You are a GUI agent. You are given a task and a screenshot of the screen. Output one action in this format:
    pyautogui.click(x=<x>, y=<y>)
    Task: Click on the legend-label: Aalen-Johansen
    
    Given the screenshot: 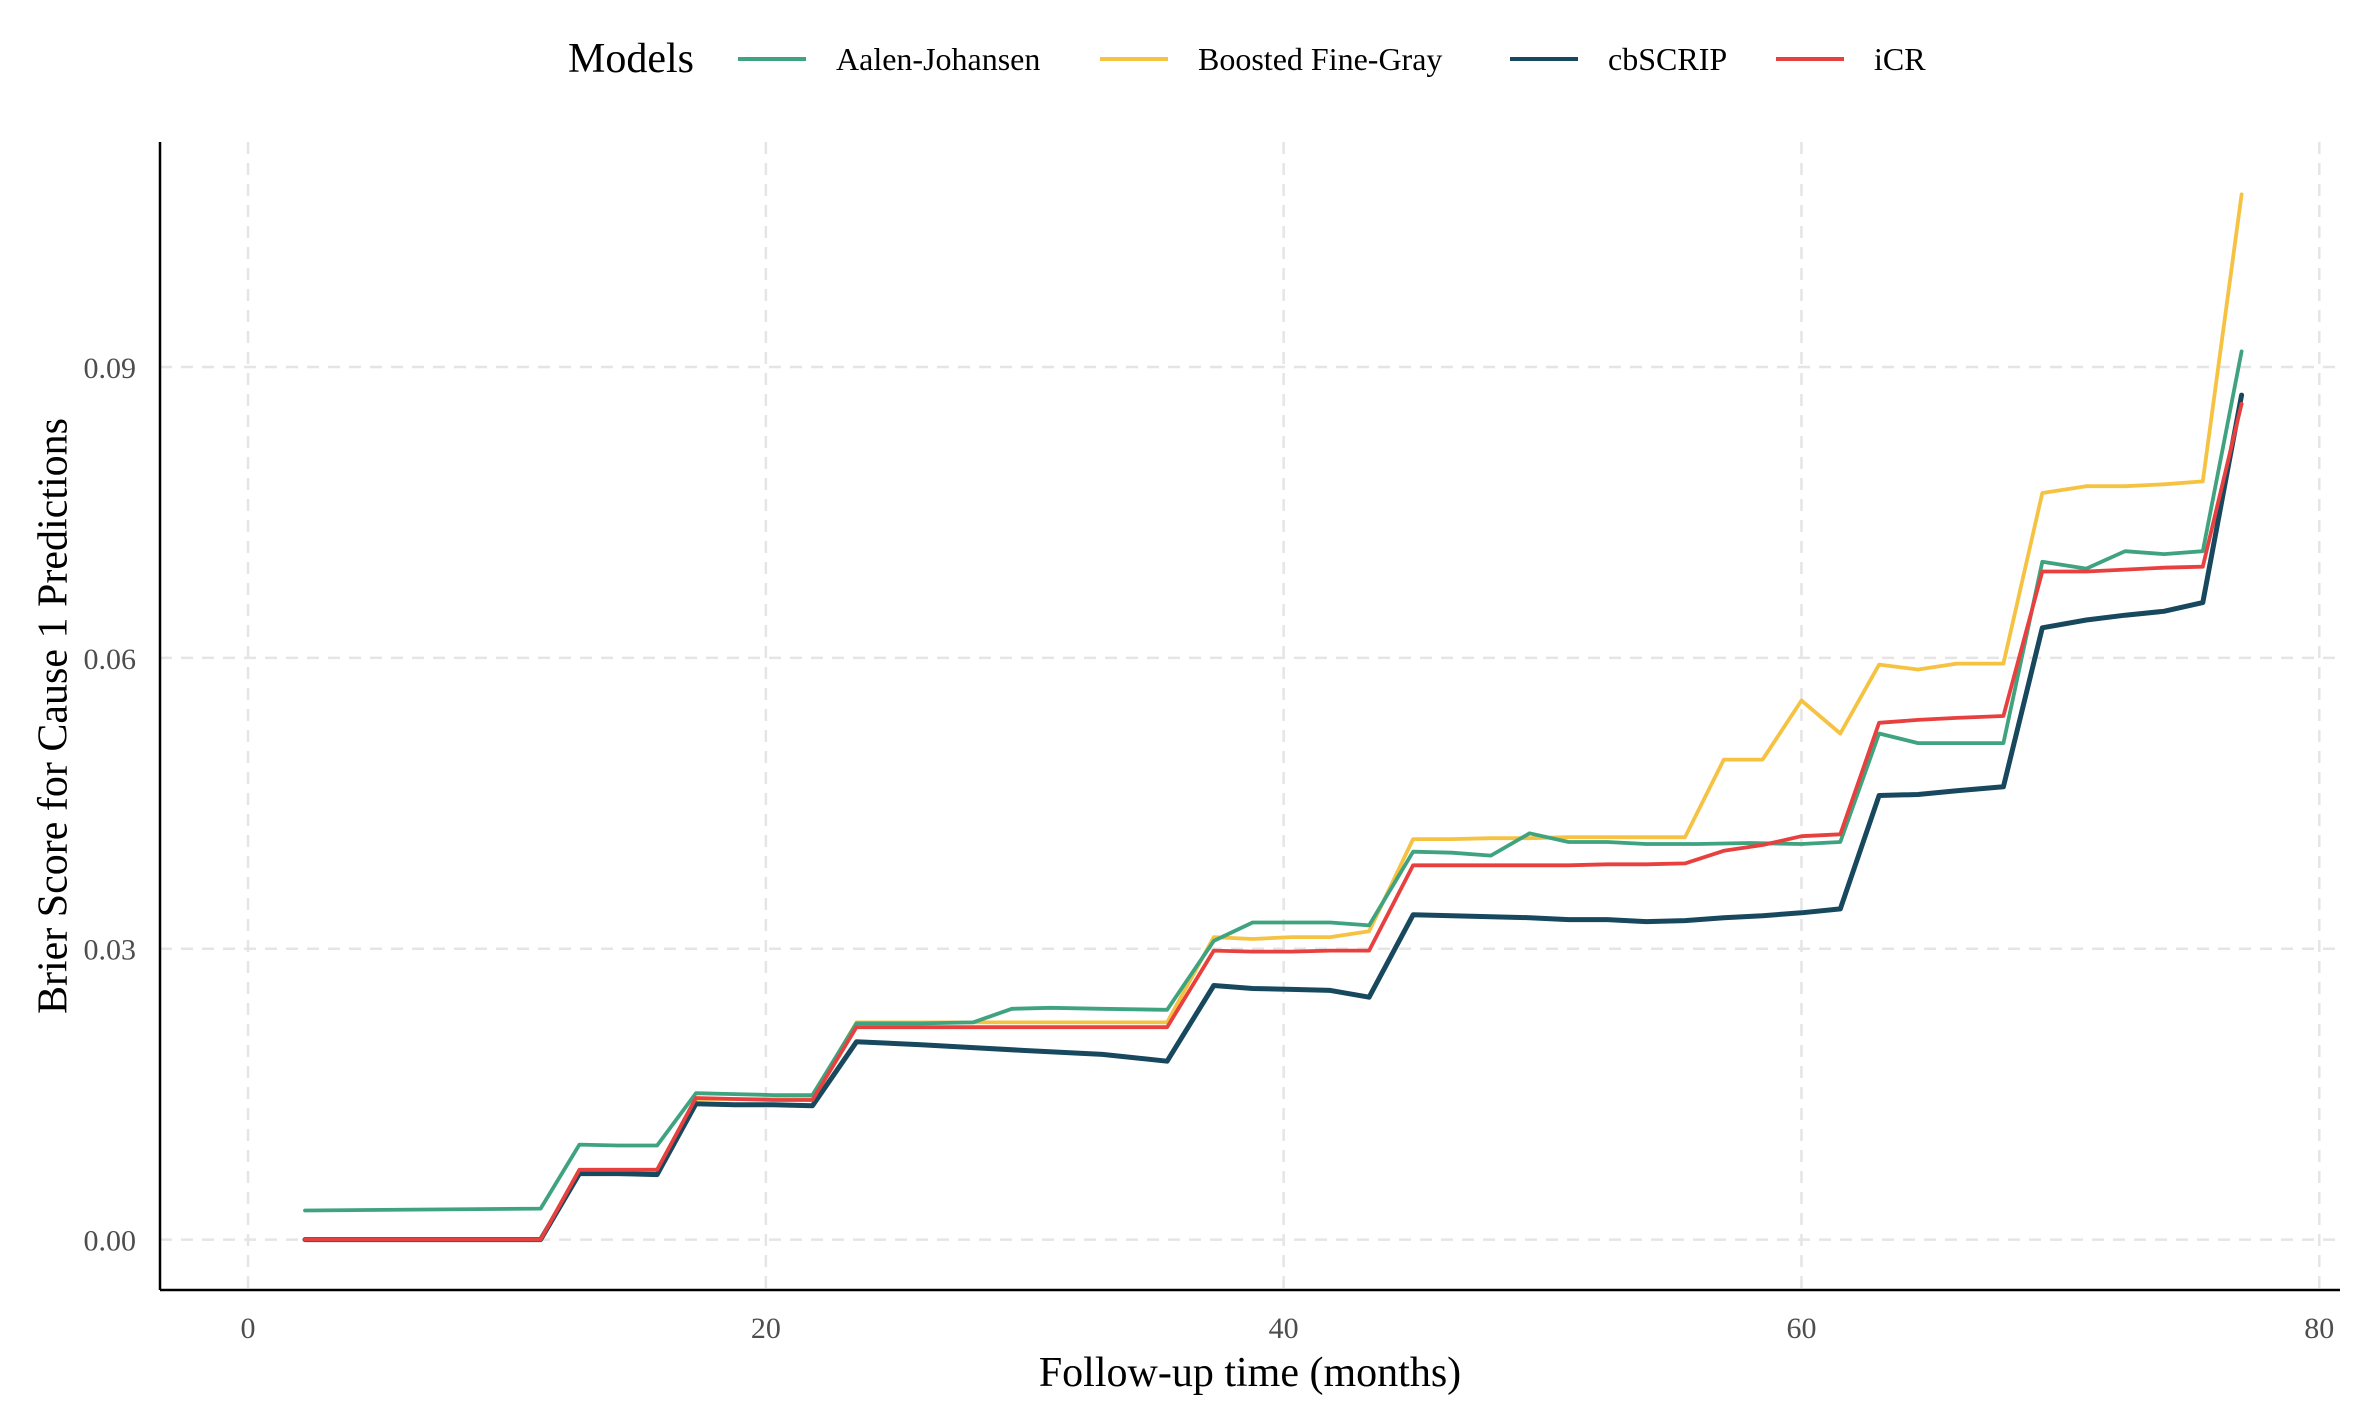 What is the action you would take?
    pyautogui.click(x=938, y=59)
    